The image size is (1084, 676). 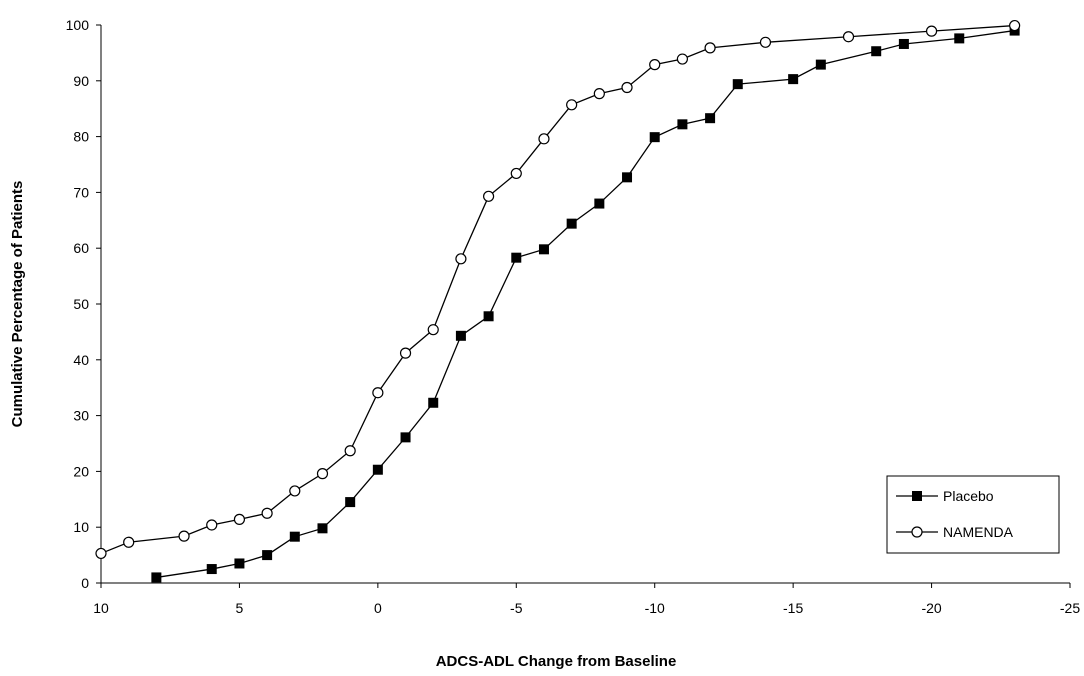 I want to click on x-tick-label: -25, so click(x=1070, y=608).